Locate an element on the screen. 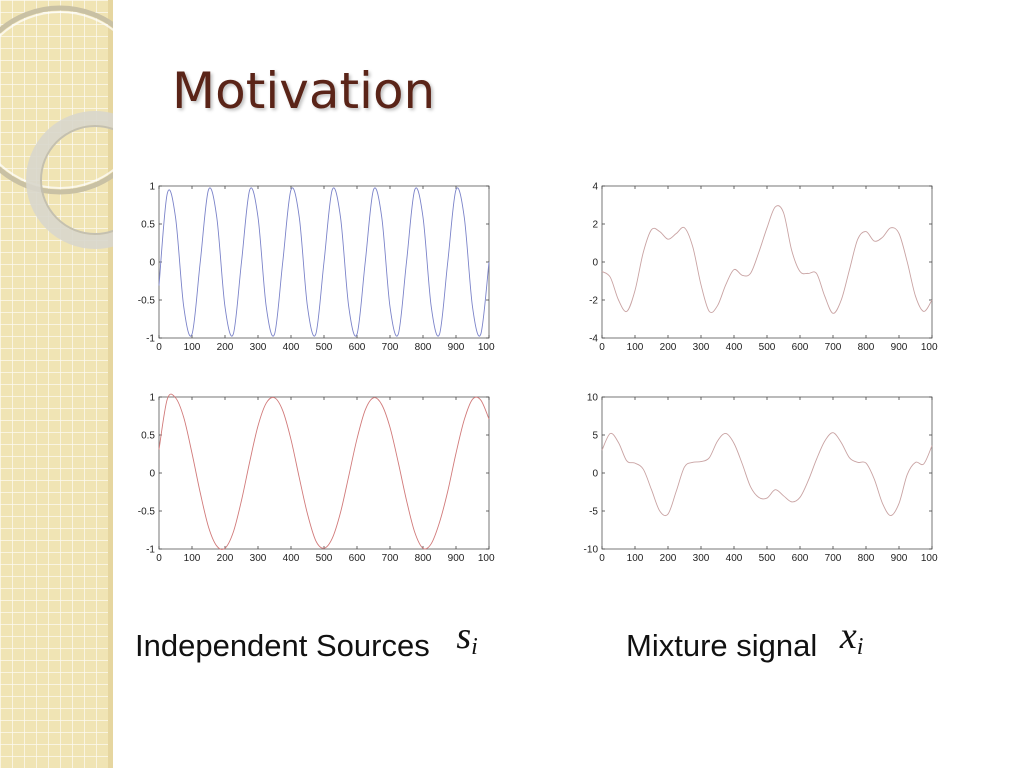  source-symbol-letter: s is located at coordinates (464, 636).